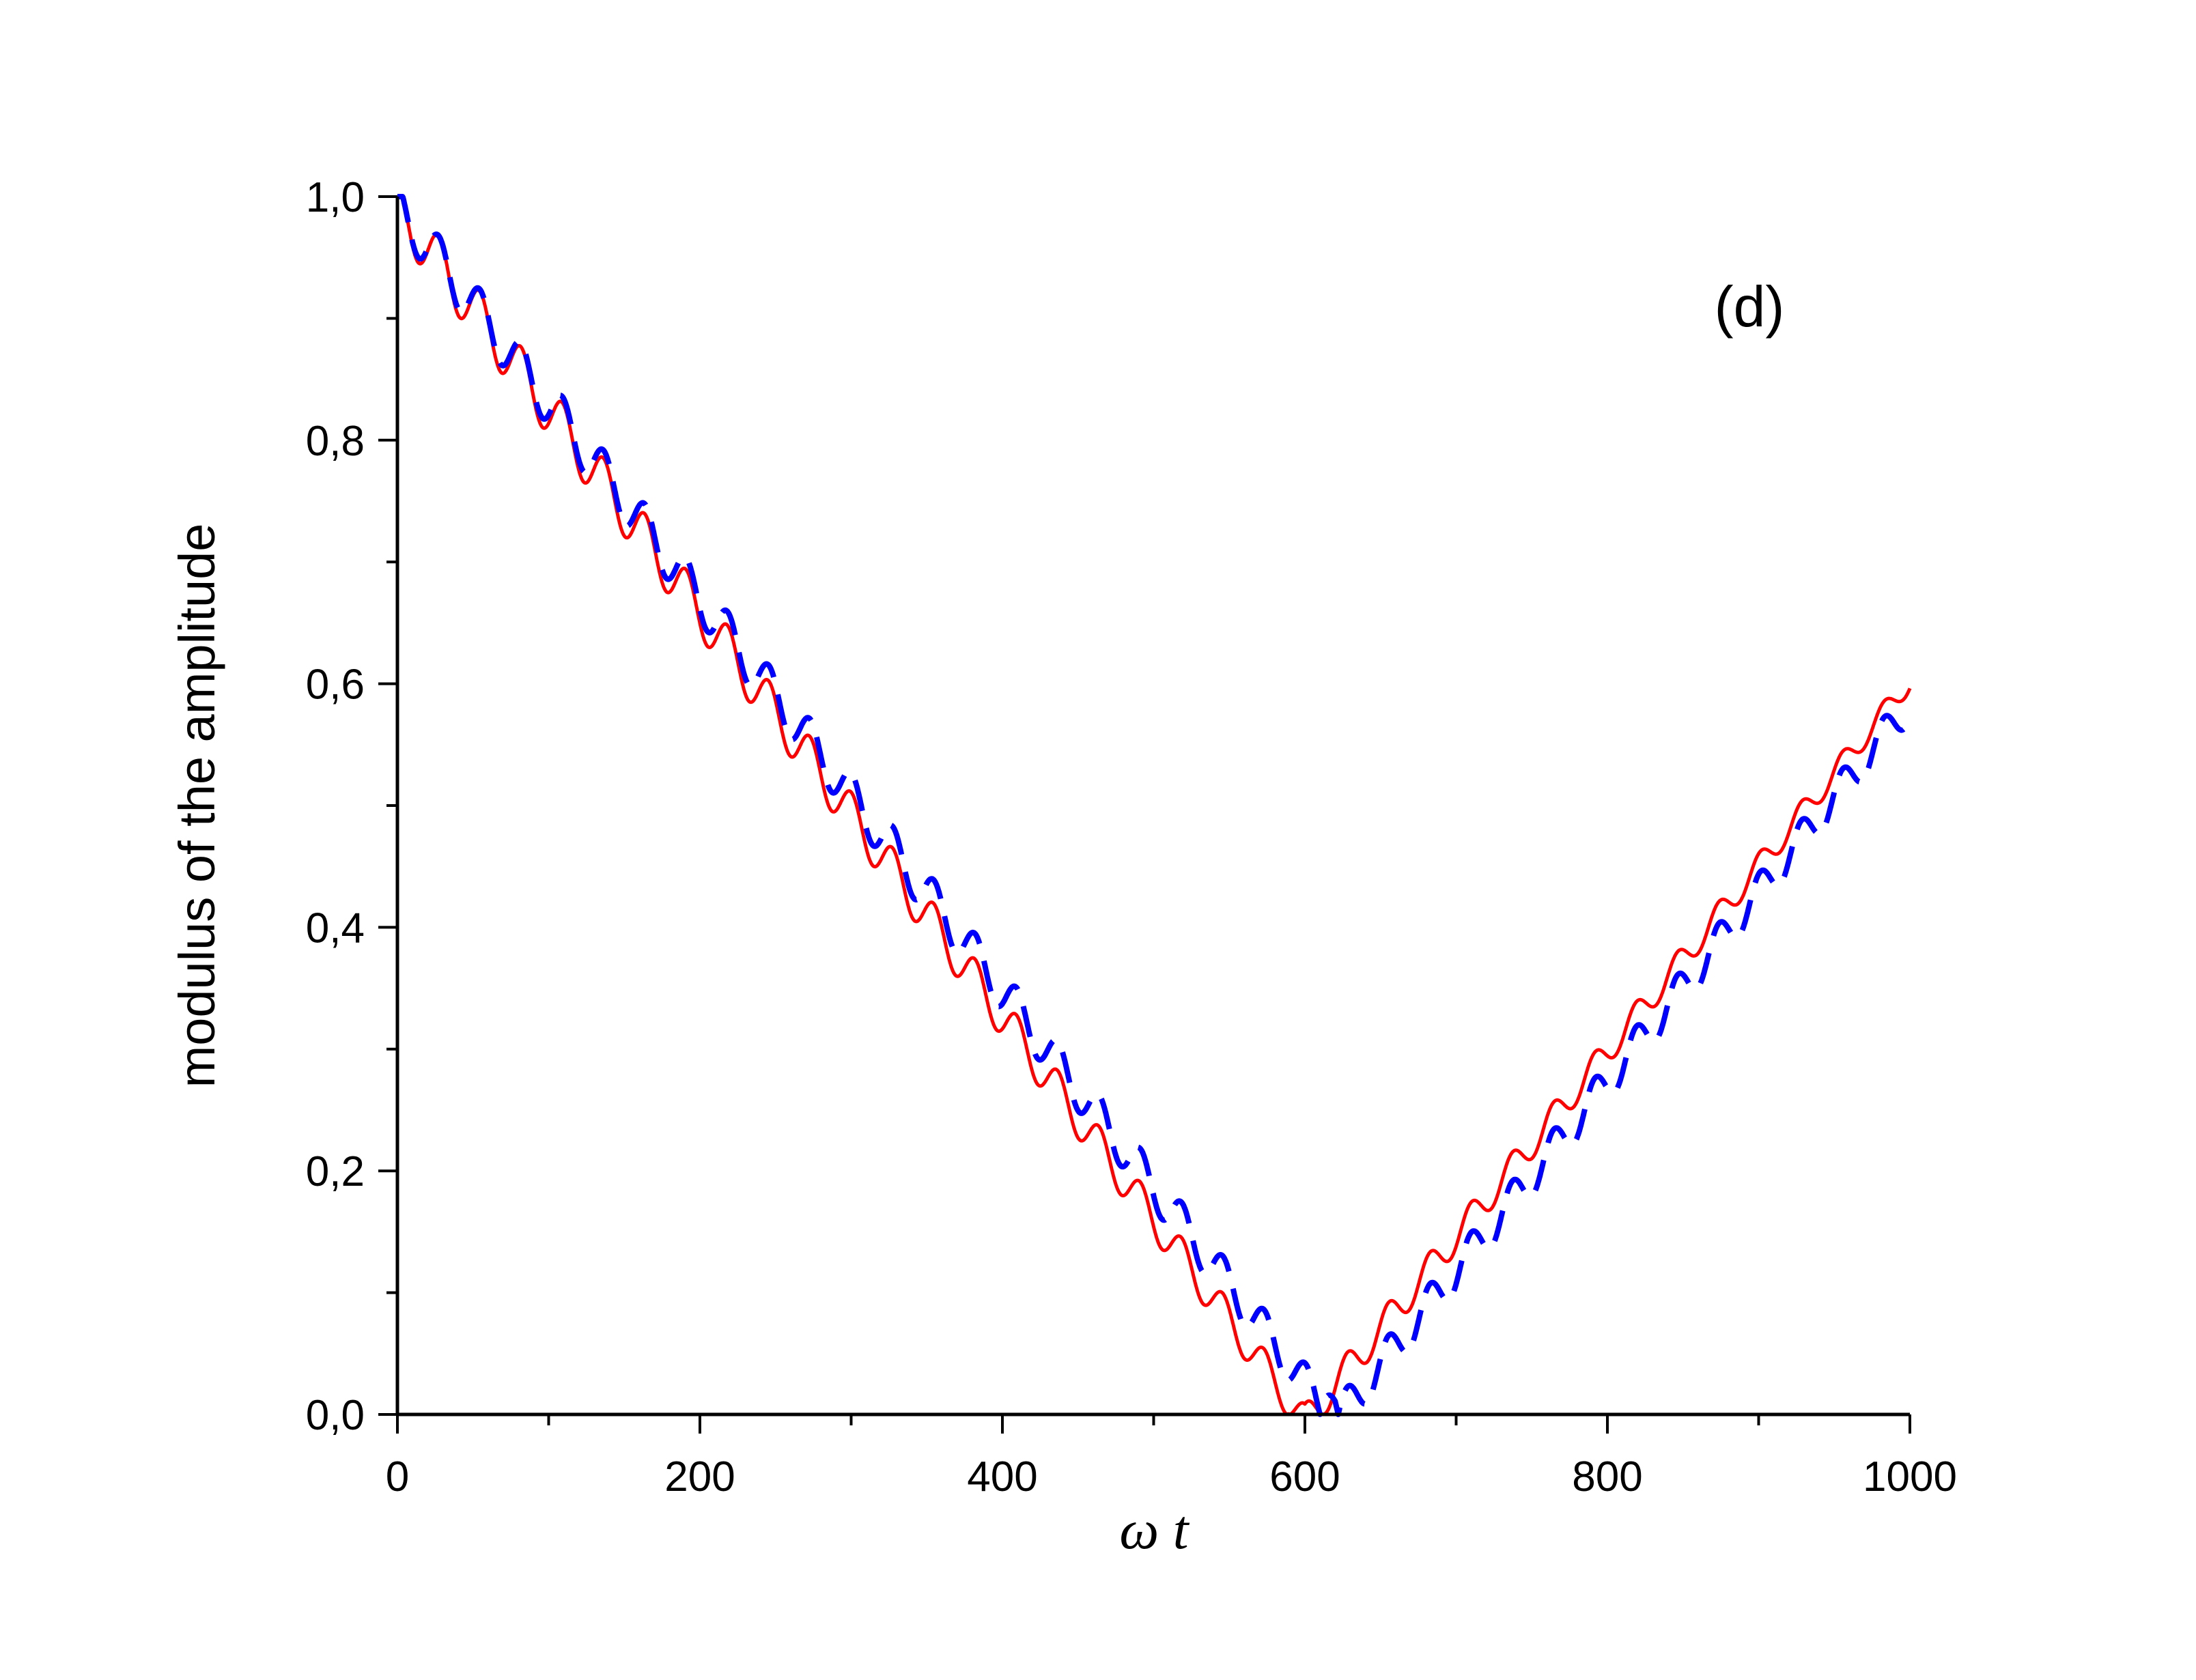 This screenshot has width=2196, height=1680. Describe the element at coordinates (336, 1171) in the screenshot. I see `y-tick-label: 0,2` at that location.